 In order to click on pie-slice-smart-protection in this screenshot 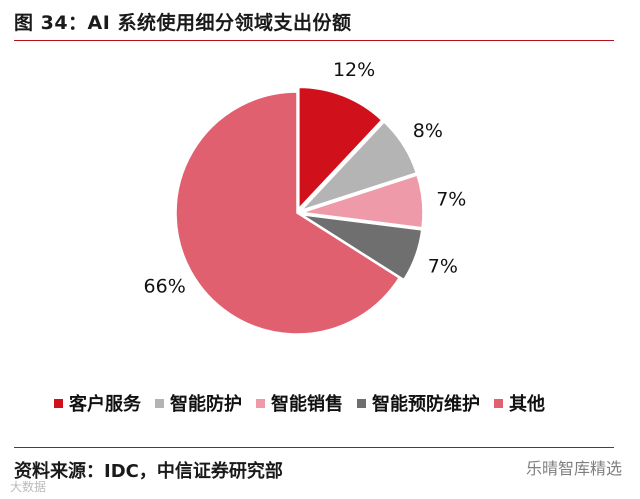, I will do `click(359, 166)`.